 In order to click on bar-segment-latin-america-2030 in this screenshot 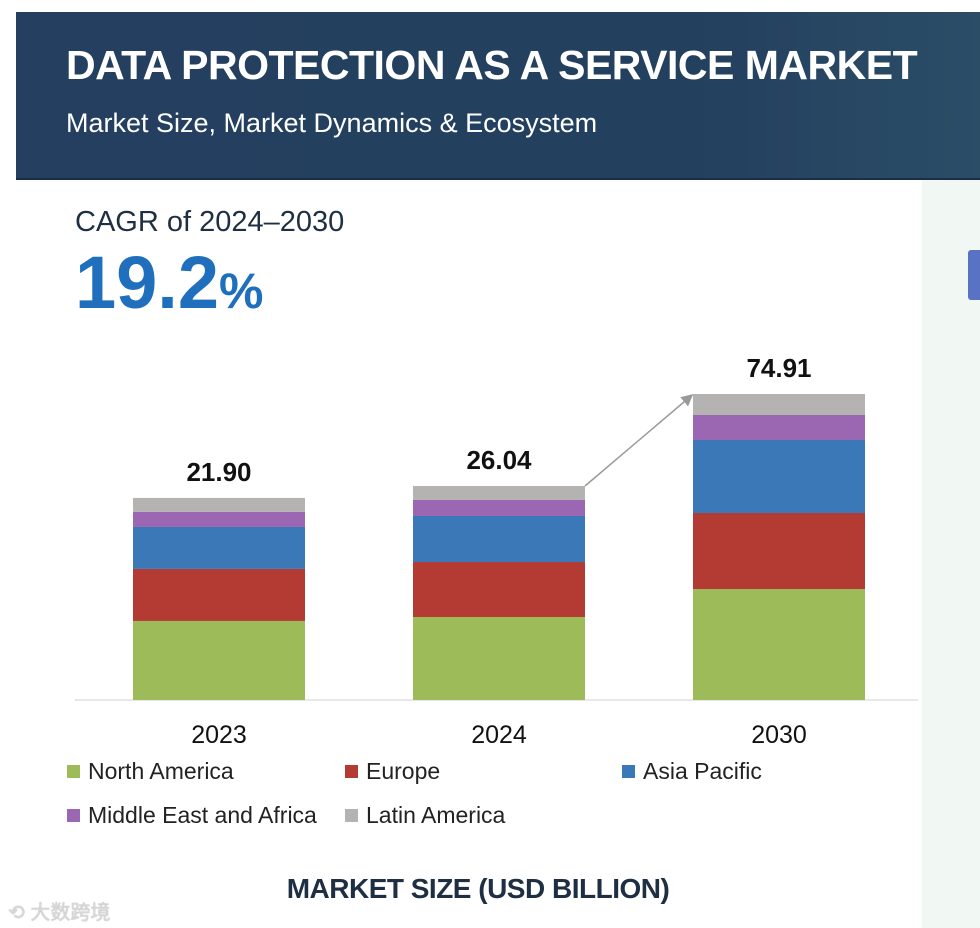, I will do `click(779, 404)`.